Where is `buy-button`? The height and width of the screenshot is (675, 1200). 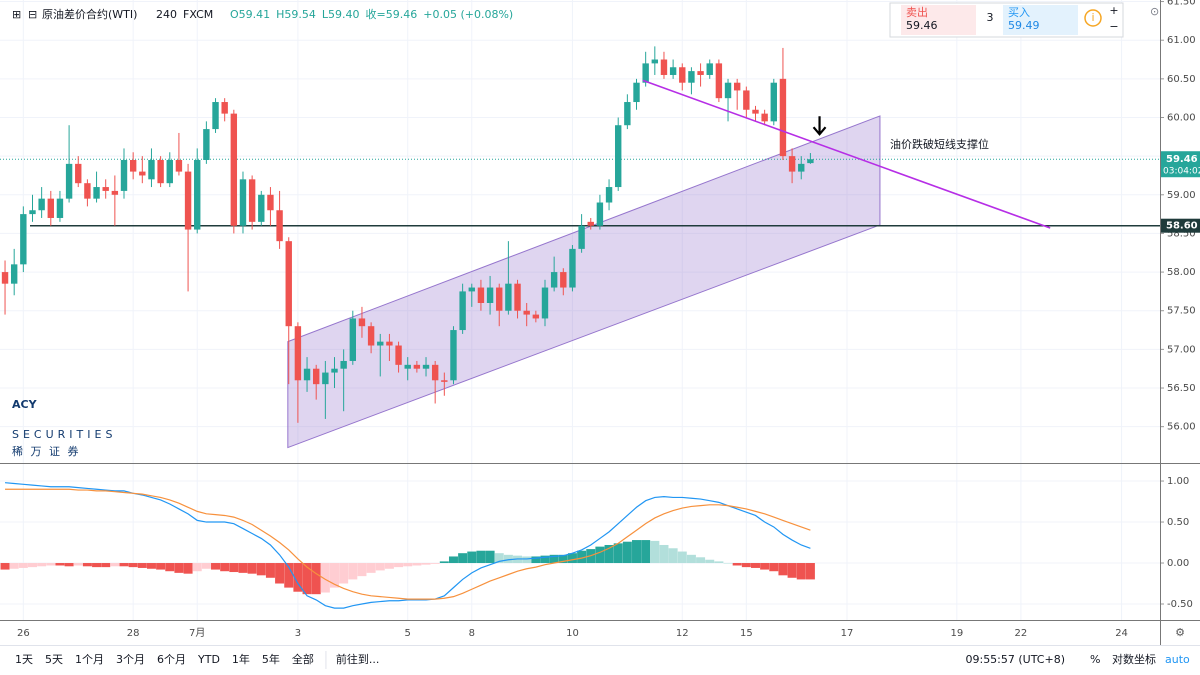
buy-button is located at coordinates (1040, 20).